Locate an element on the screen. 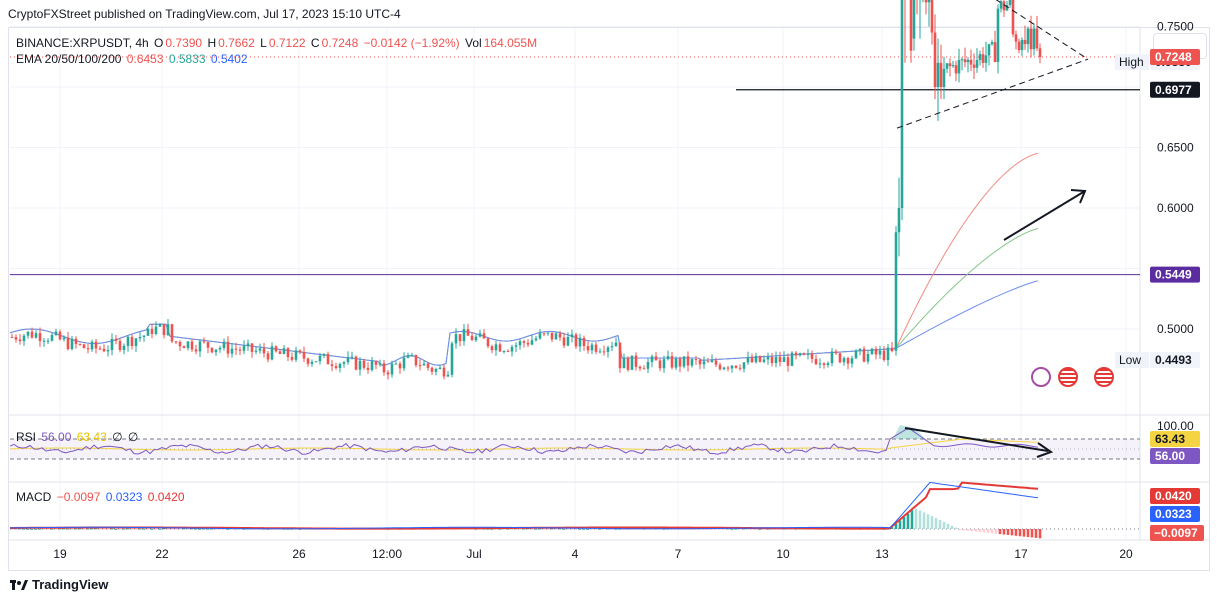 The height and width of the screenshot is (603, 1219). tradingview-mark-icon is located at coordinates (19, 584).